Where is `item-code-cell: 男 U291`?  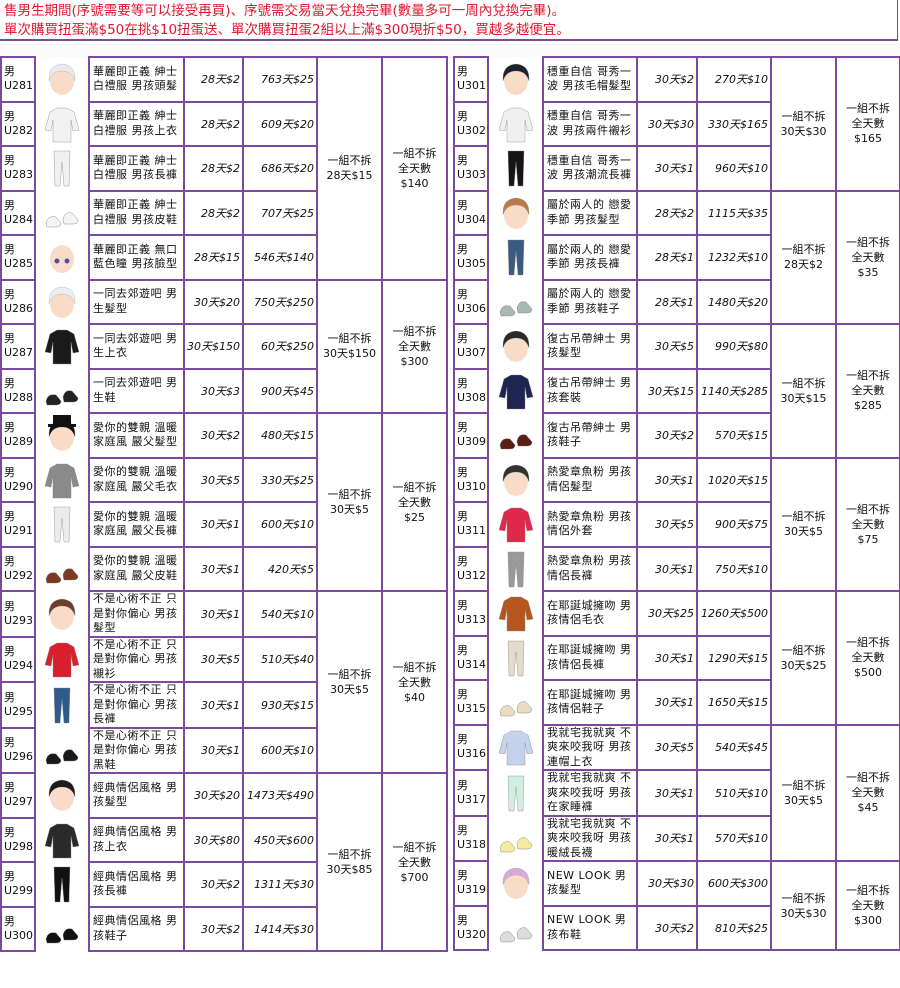 item-code-cell: 男 U291 is located at coordinates (18, 524).